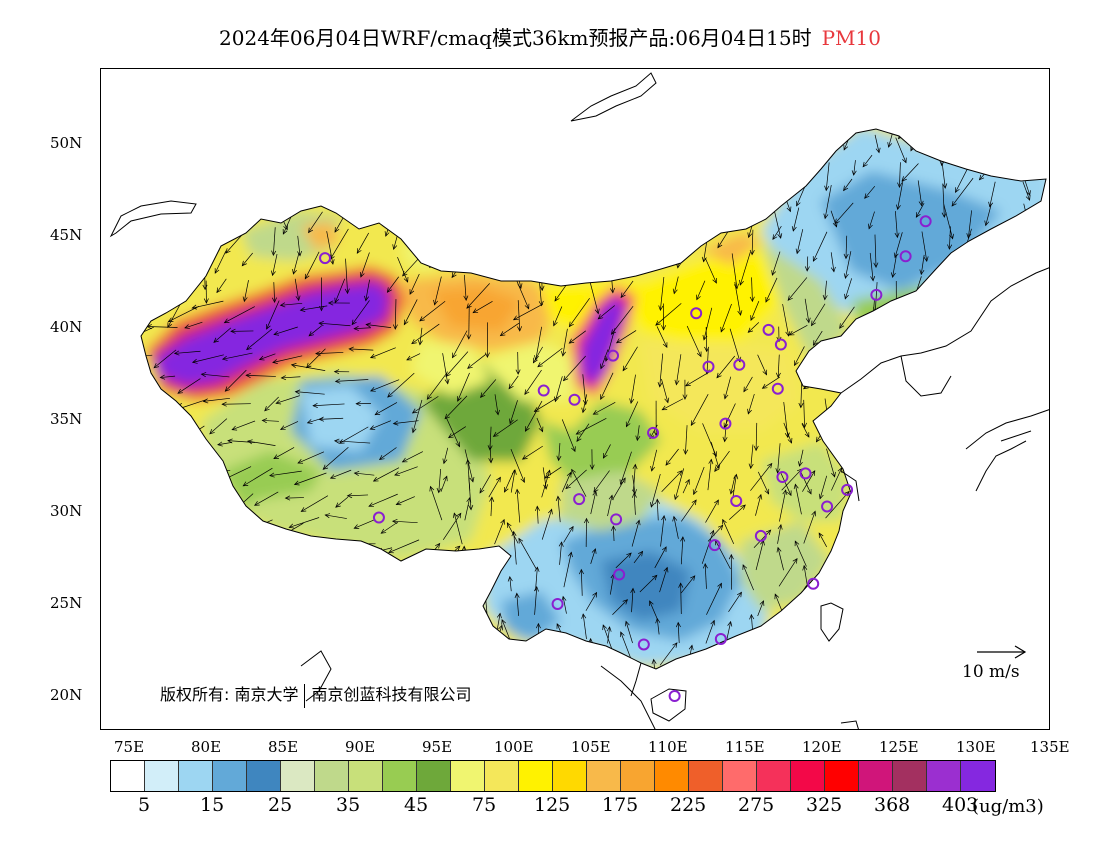 The height and width of the screenshot is (850, 1100). I want to click on lat-label-20n: 20N, so click(66, 695).